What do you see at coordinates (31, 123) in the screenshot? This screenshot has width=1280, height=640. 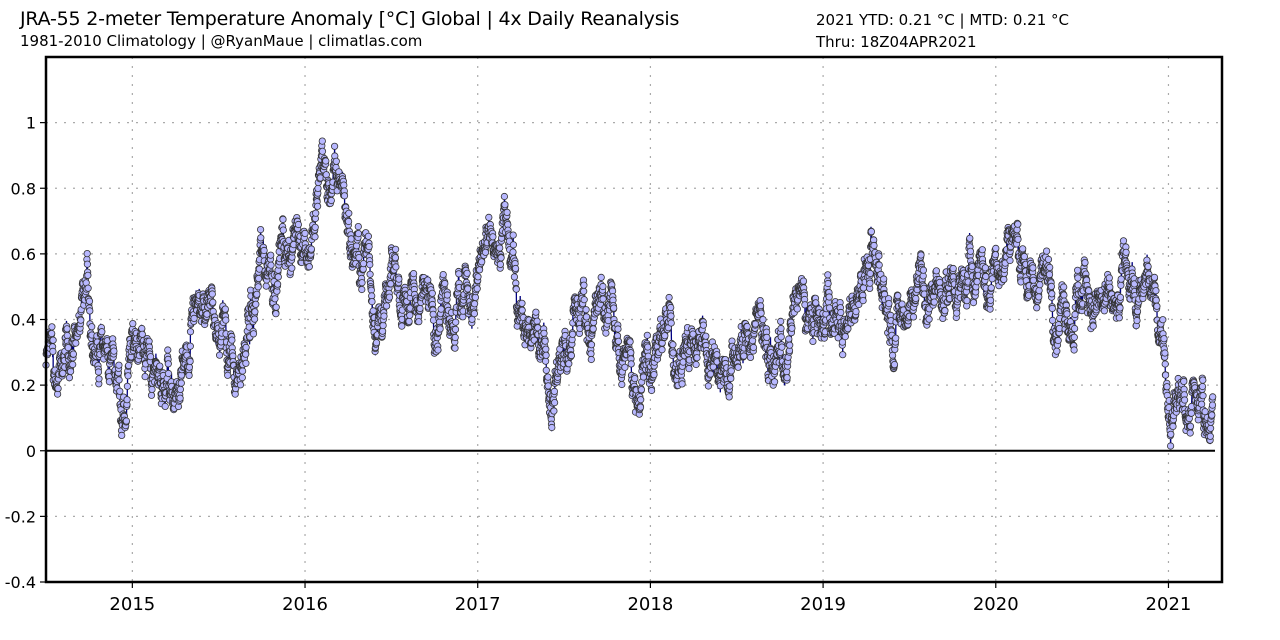 I see `y-tick-label: 1` at bounding box center [31, 123].